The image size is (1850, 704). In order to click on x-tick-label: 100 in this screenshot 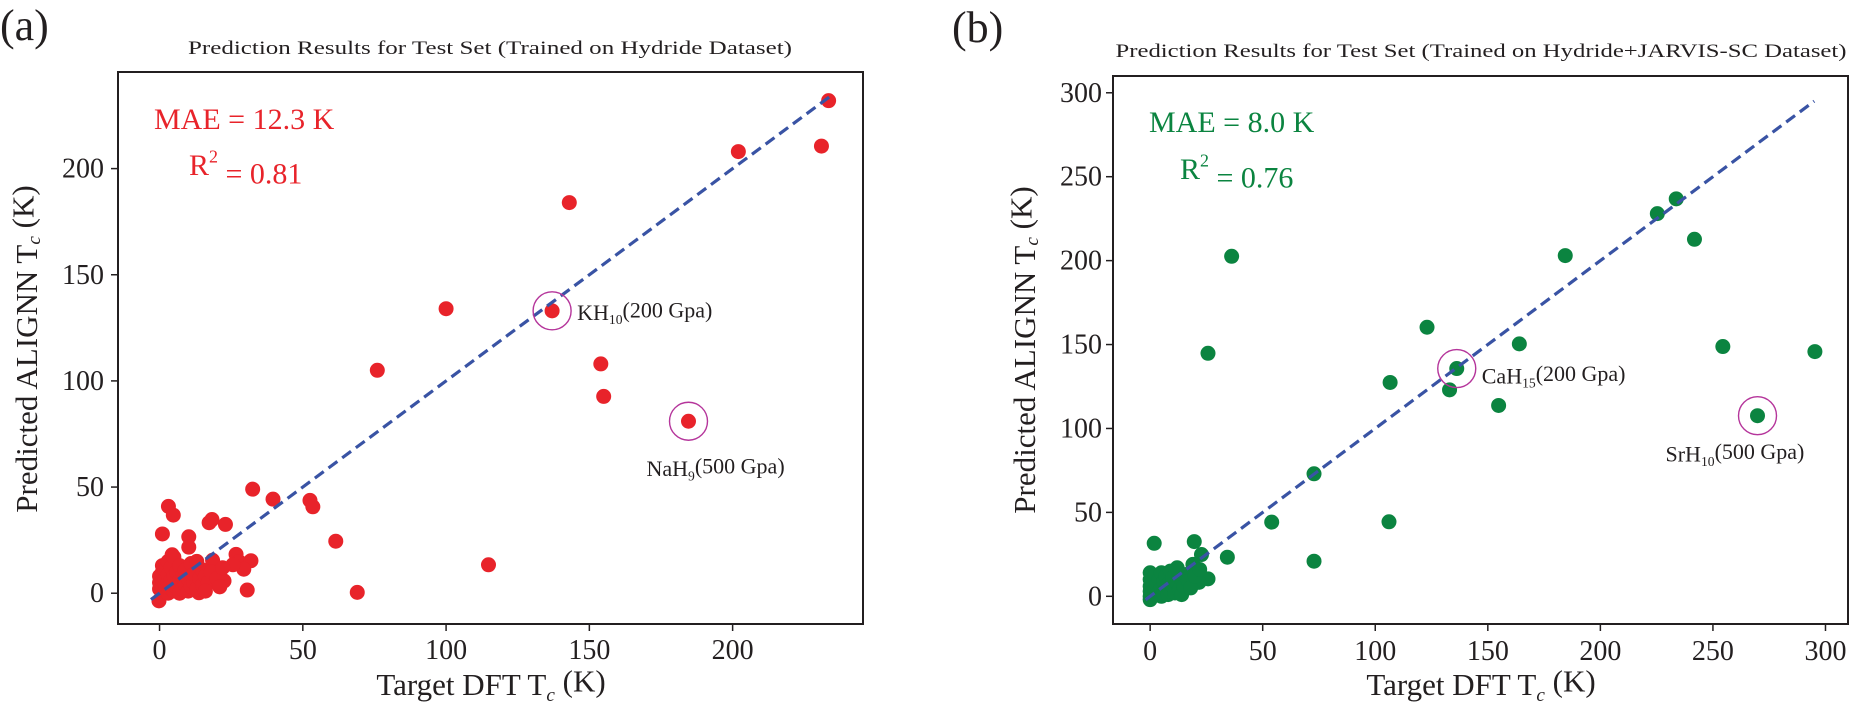, I will do `click(1375, 651)`.